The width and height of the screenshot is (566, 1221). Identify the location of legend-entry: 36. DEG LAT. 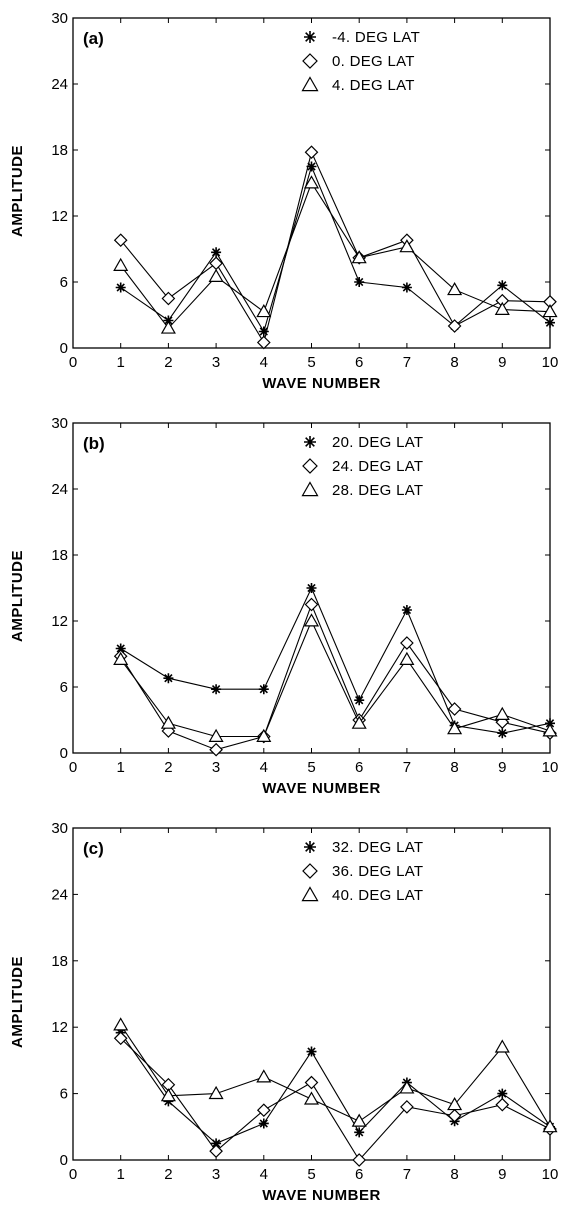
(377, 871).